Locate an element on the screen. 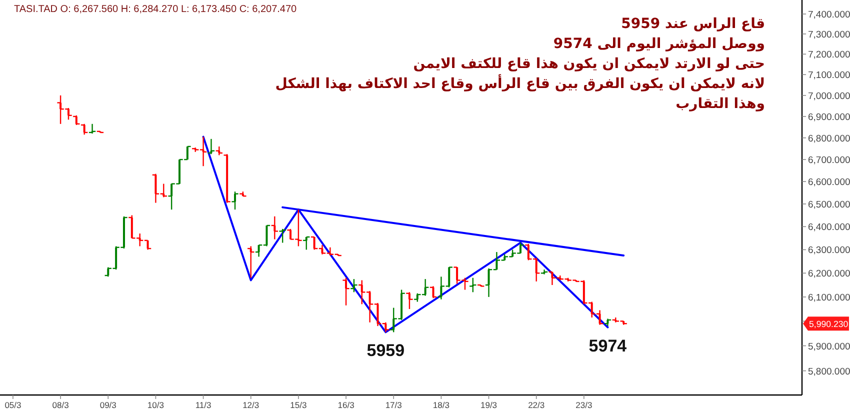 This screenshot has width=850, height=413. y-tick-label: 6,400.000 is located at coordinates (829, 228).